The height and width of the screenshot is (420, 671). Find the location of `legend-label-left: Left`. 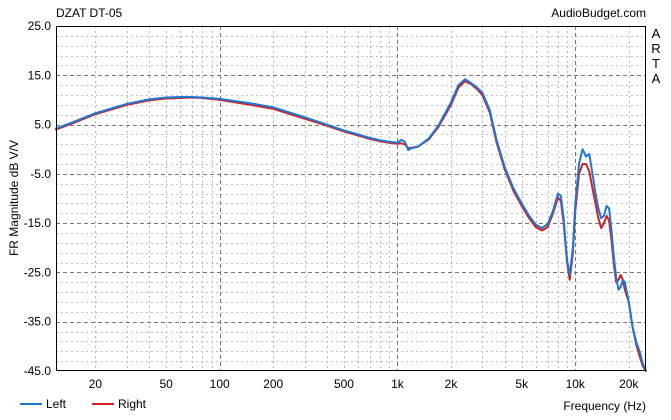

legend-label-left: Left is located at coordinates (56, 404).